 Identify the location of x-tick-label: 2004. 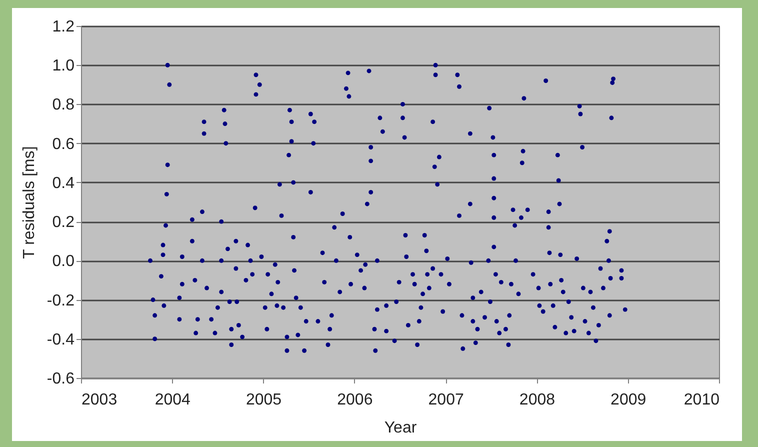
(172, 400).